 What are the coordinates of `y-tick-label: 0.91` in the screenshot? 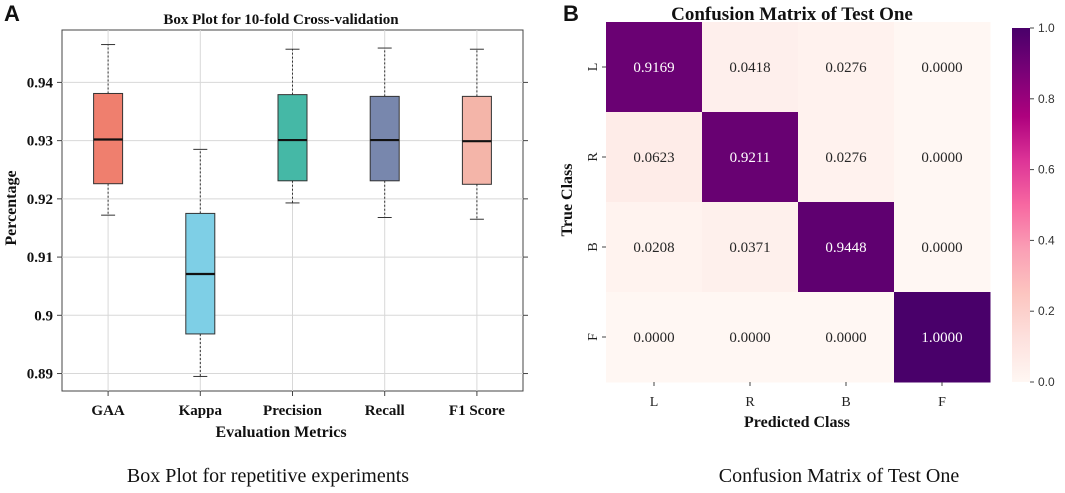 It's located at (40, 258).